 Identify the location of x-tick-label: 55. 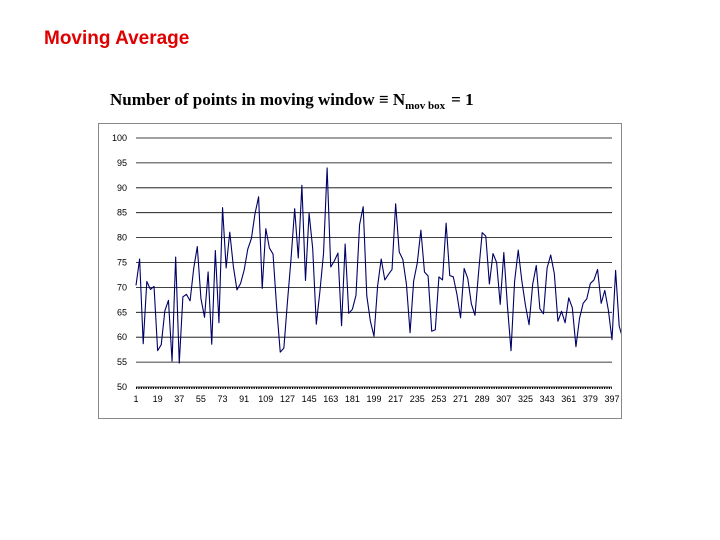
(201, 399).